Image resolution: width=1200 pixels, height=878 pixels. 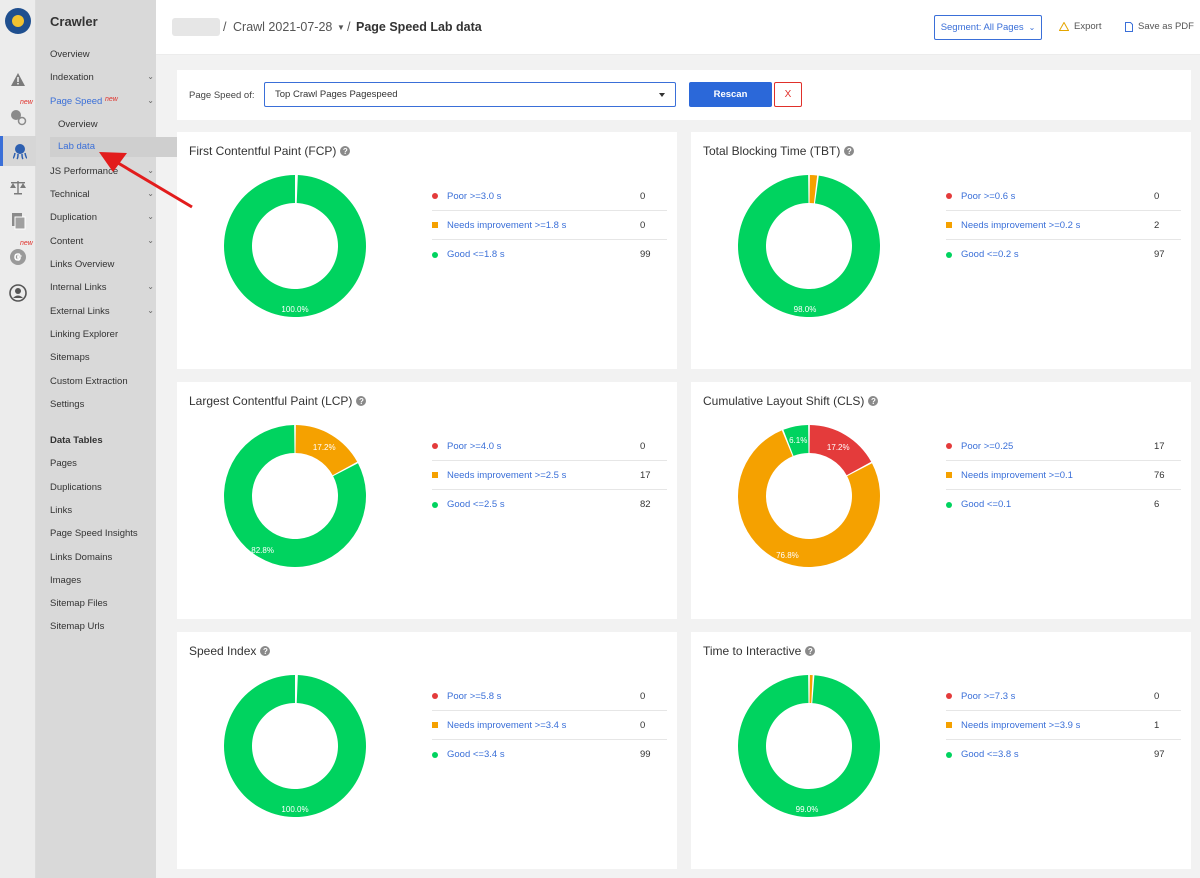 I want to click on breadcrumb-project-redacted, so click(x=196, y=27).